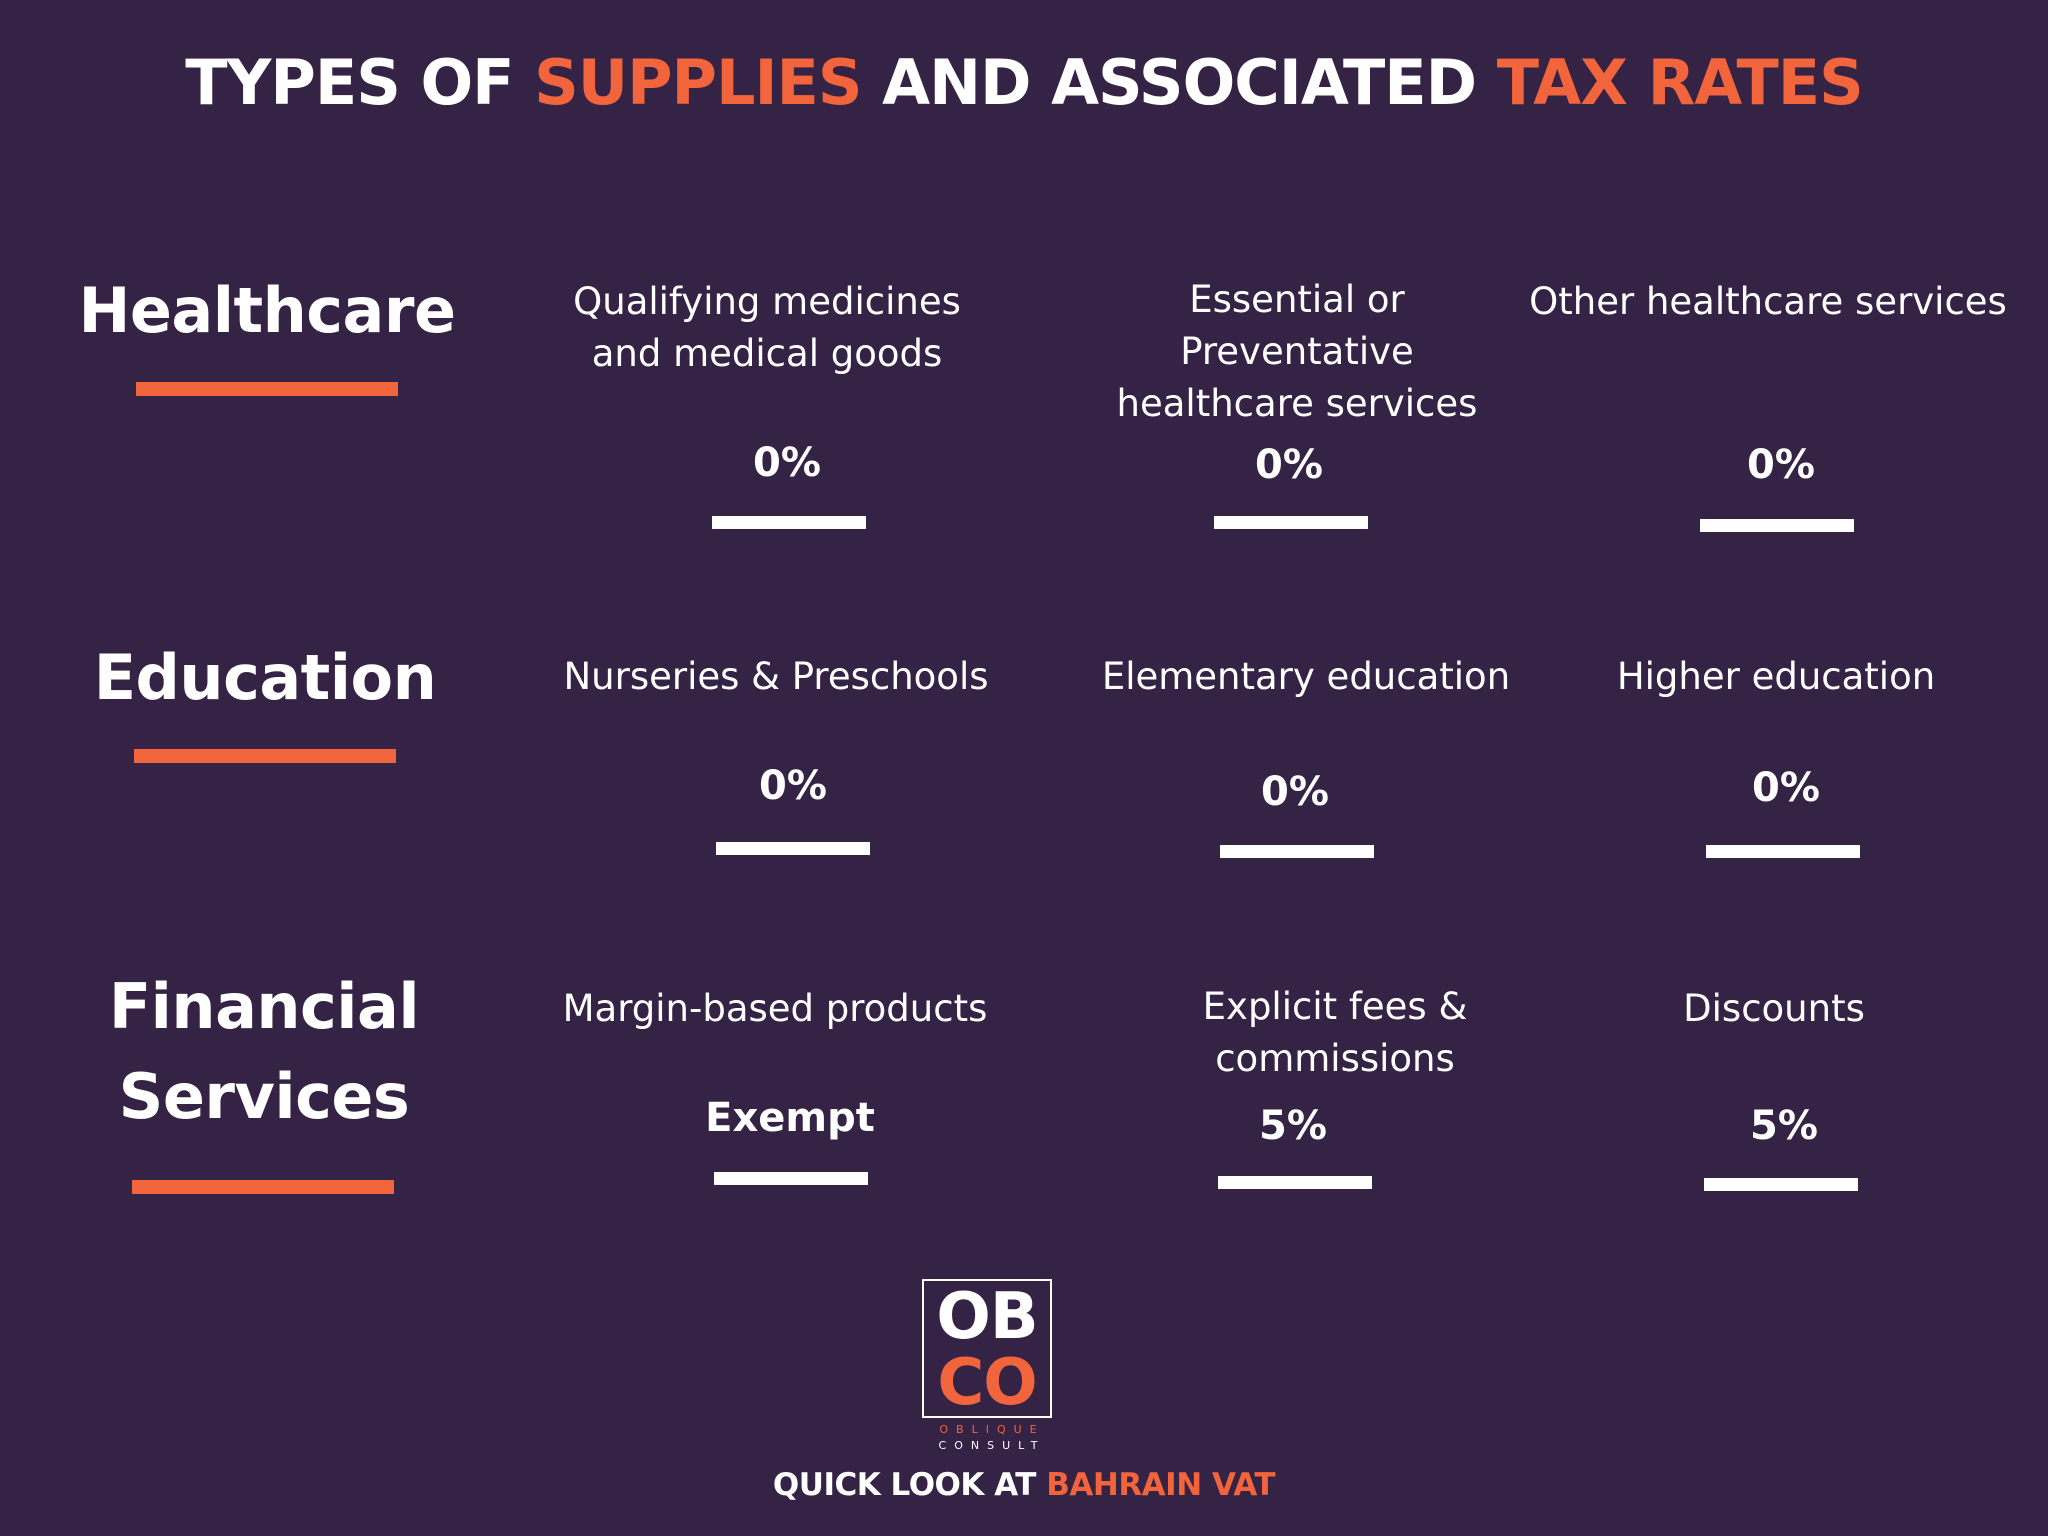 The height and width of the screenshot is (1536, 2048). What do you see at coordinates (264, 1006) in the screenshot?
I see `category-name-line: Financial` at bounding box center [264, 1006].